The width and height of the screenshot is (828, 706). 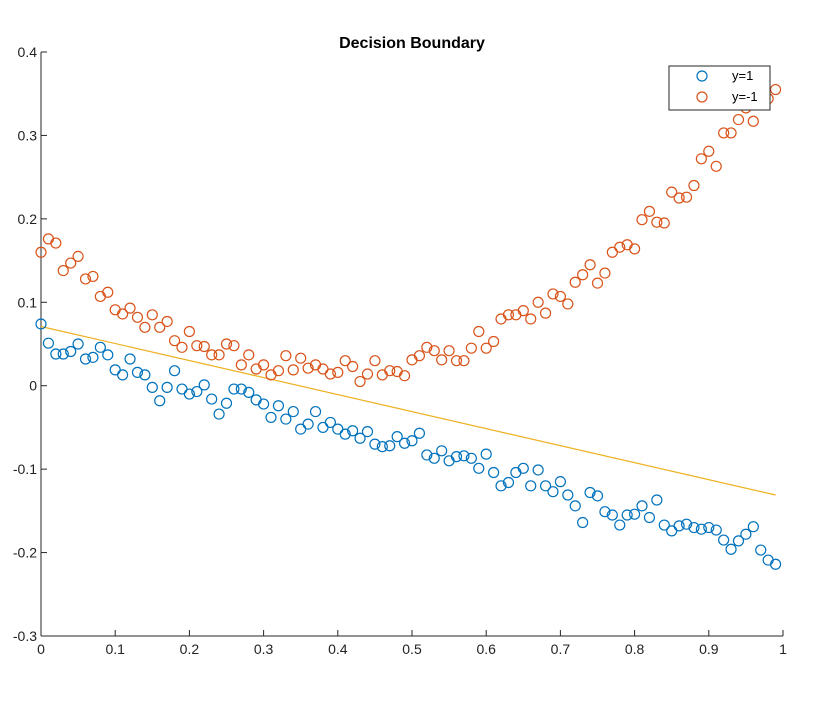 What do you see at coordinates (338, 649) in the screenshot?
I see `x-tick-label: 0.4` at bounding box center [338, 649].